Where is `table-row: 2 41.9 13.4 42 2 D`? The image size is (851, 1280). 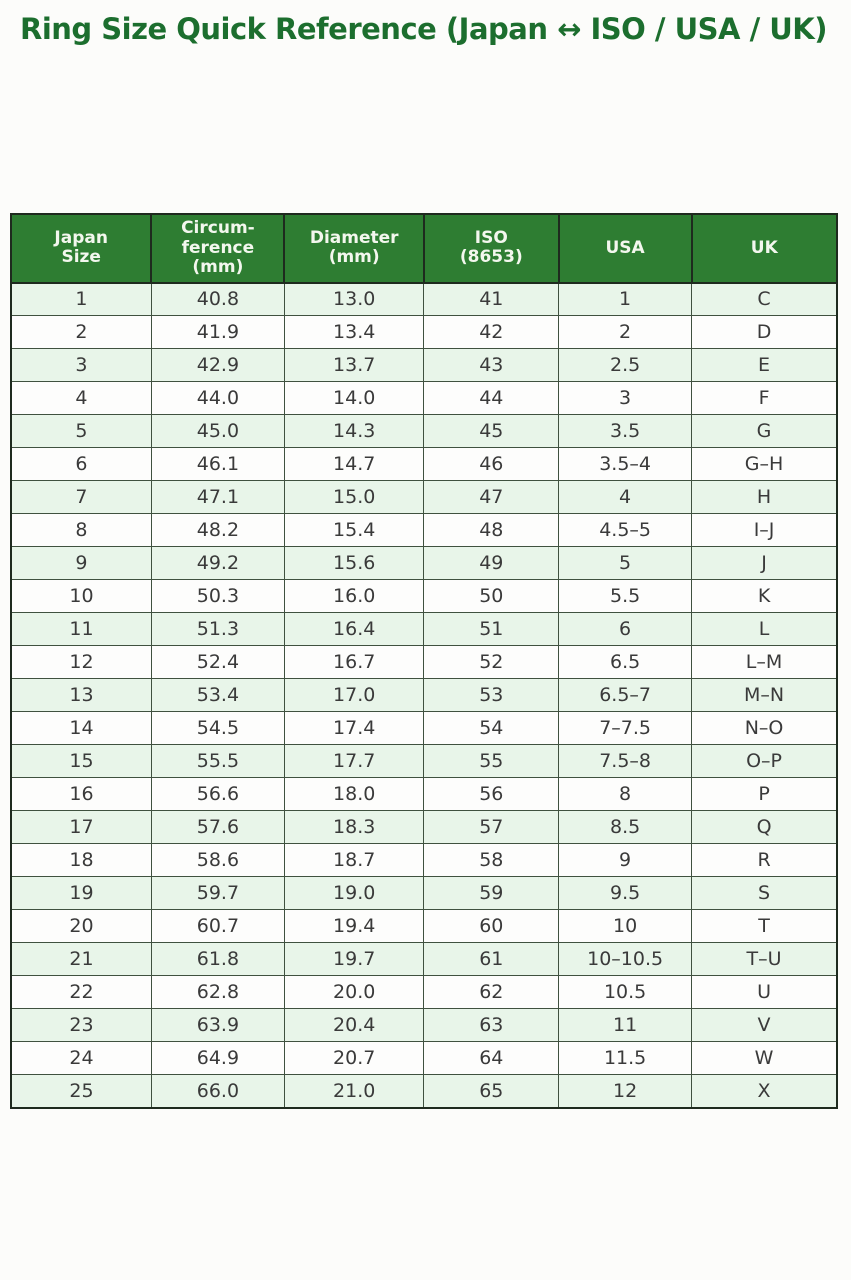
table-row: 2 41.9 13.4 42 2 D is located at coordinates (424, 332).